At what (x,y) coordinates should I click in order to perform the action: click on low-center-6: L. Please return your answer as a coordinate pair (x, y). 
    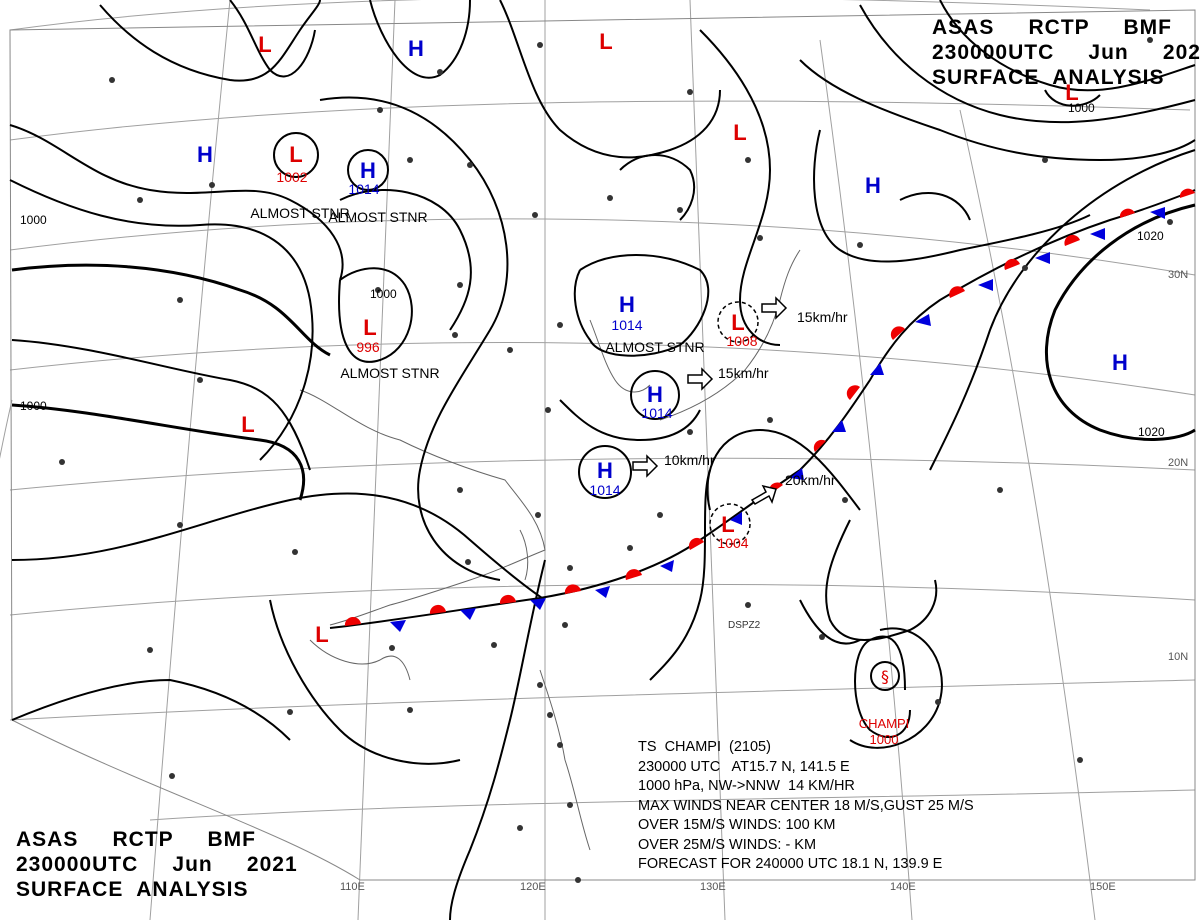
    Looking at the image, I should click on (247, 424).